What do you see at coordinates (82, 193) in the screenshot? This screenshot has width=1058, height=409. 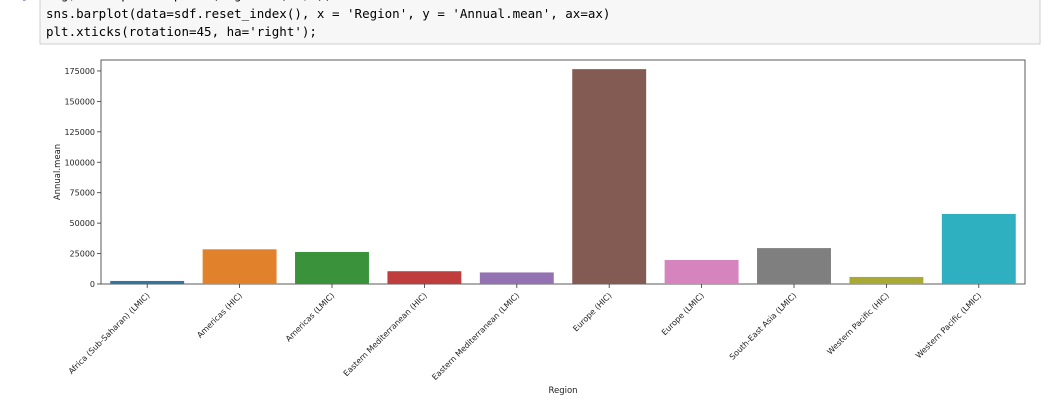 I see `y-tick-label: 75000` at bounding box center [82, 193].